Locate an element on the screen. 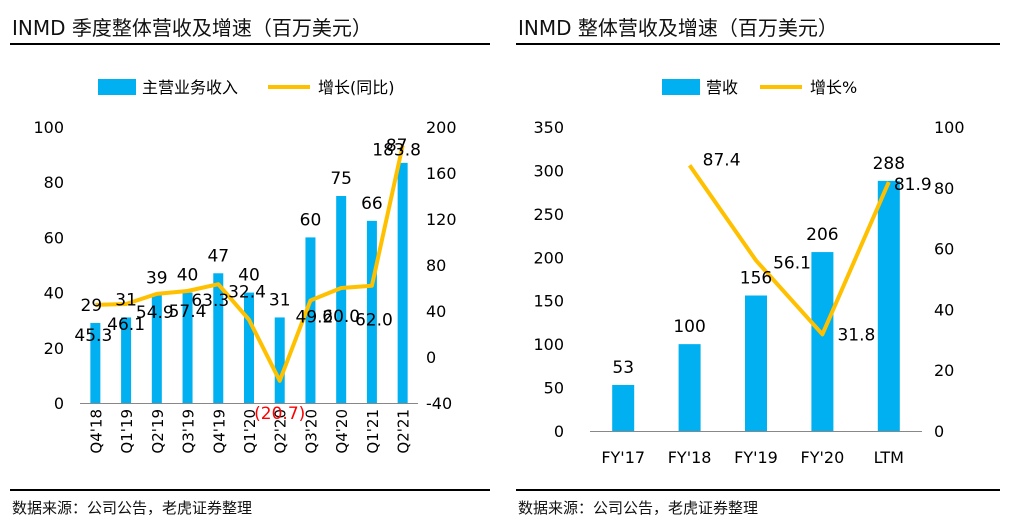 The height and width of the screenshot is (529, 1022). category-label: FY'17 is located at coordinates (623, 457).